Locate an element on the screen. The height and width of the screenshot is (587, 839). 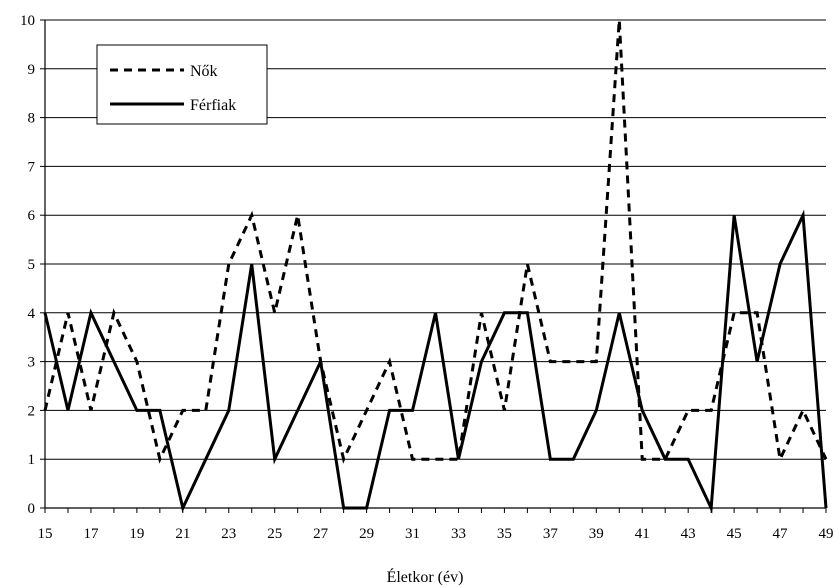
y-tick-label: 10 is located at coordinates (27, 21).